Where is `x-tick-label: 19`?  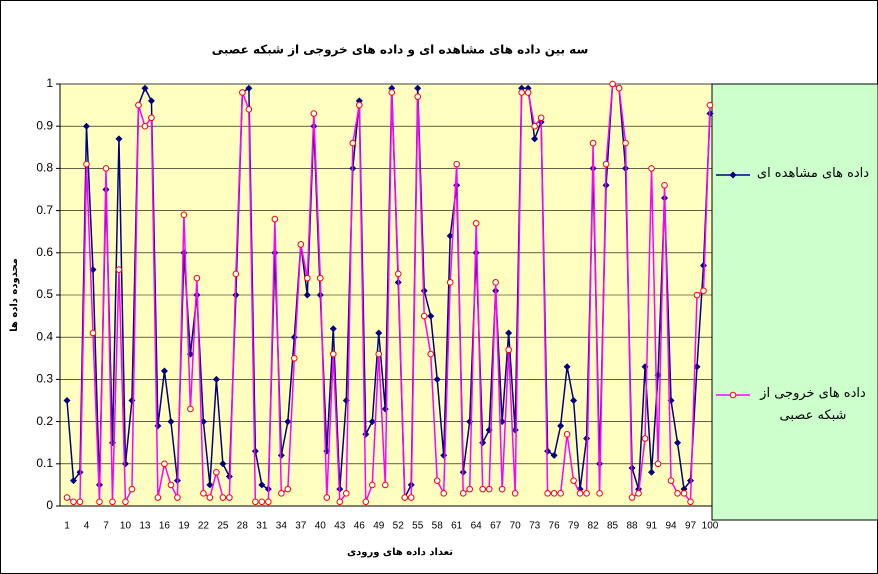 x-tick-label: 19 is located at coordinates (184, 526).